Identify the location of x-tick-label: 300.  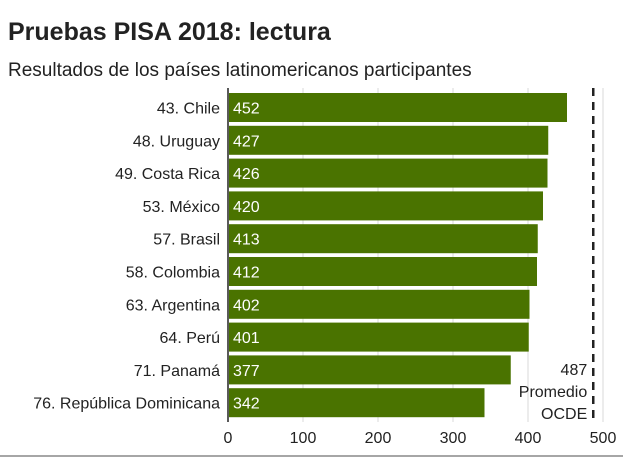
(453, 438).